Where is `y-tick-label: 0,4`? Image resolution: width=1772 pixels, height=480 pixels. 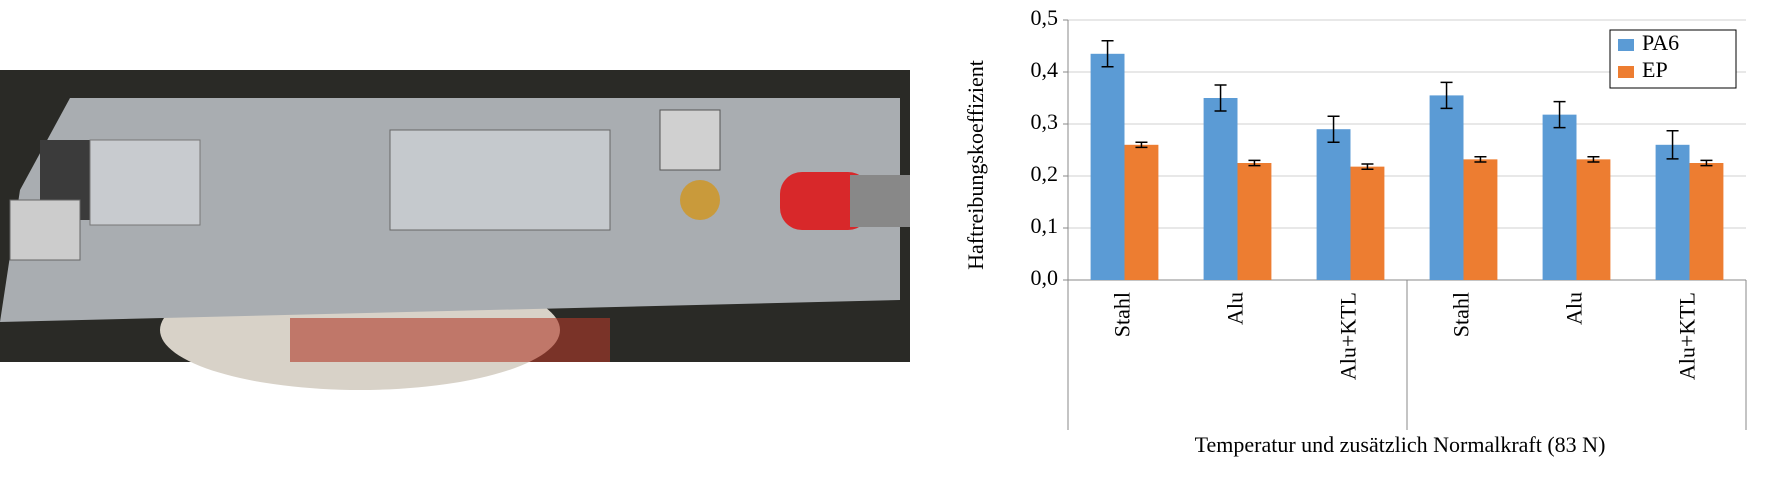
y-tick-label: 0,4 is located at coordinates (1045, 69).